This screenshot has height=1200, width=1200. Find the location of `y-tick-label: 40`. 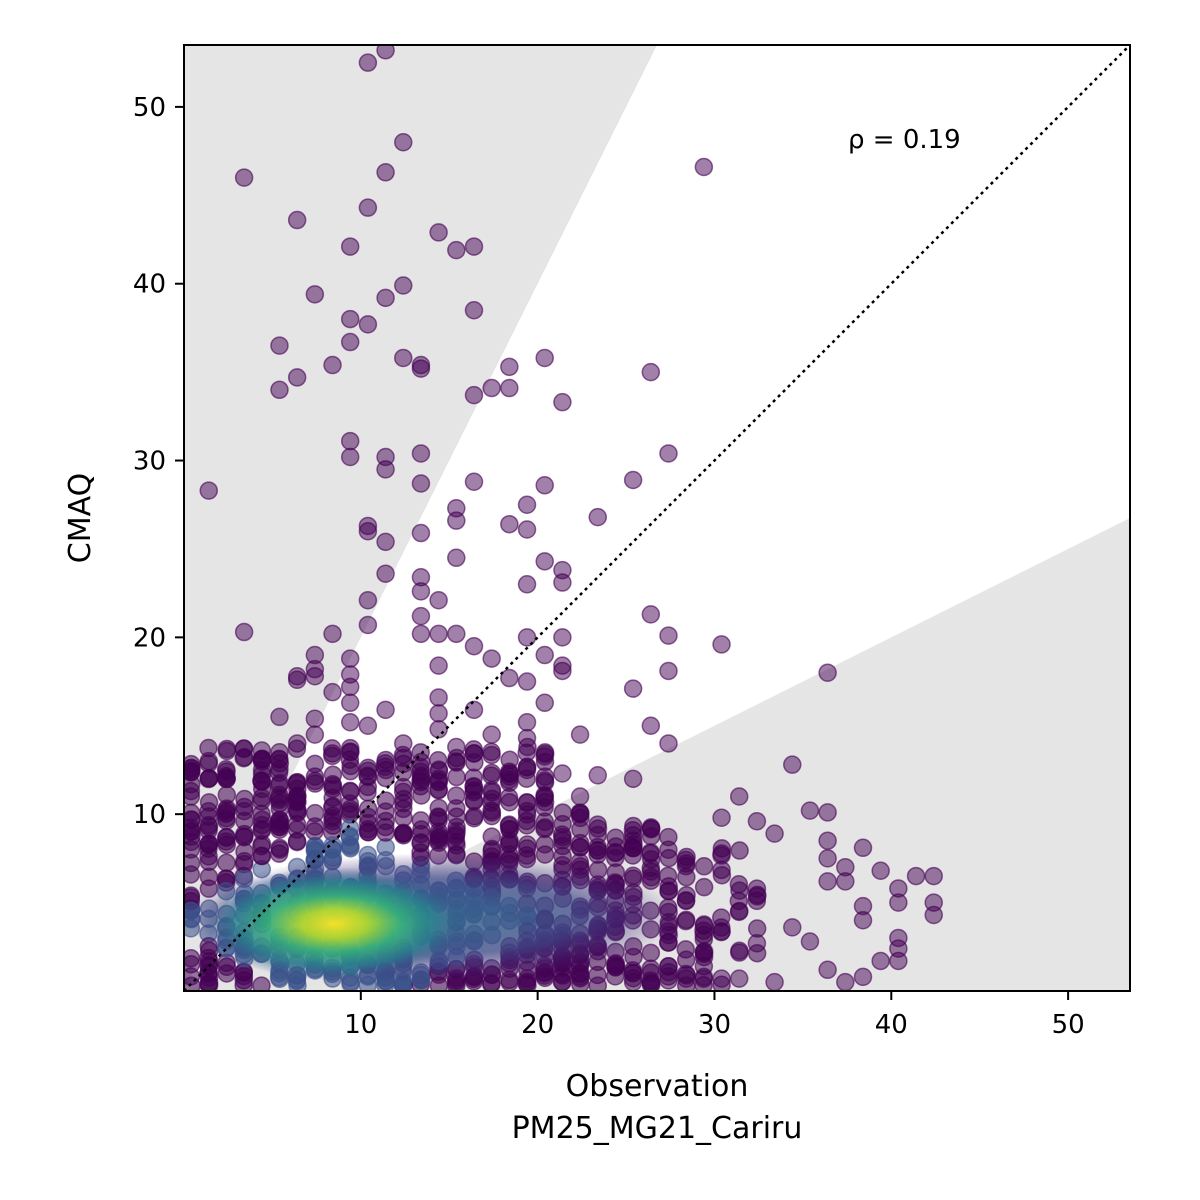

y-tick-label: 40 is located at coordinates (149, 285).